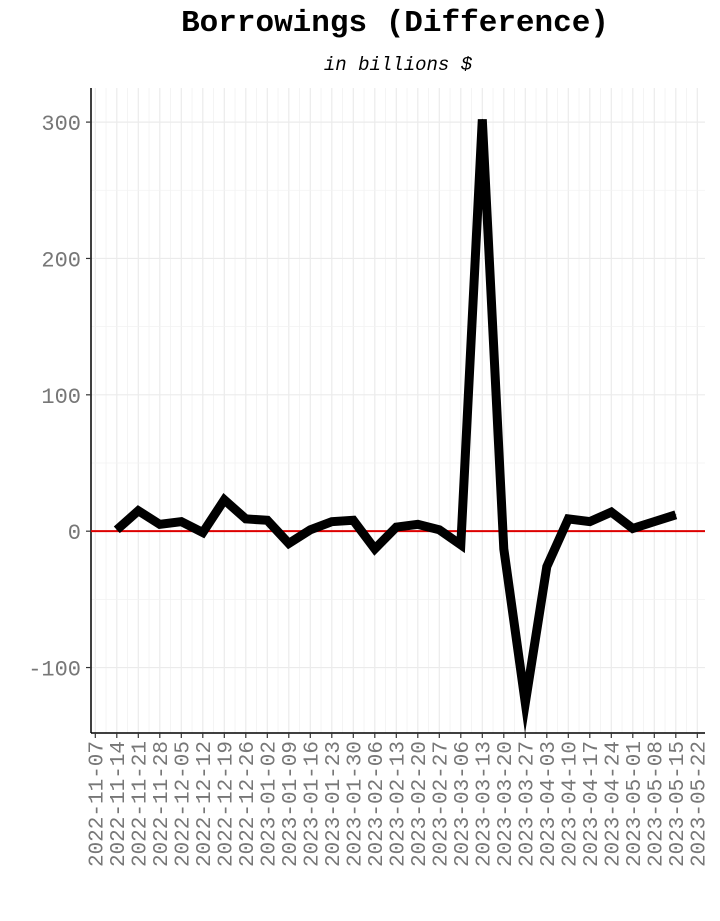  I want to click on x-tick-label: 2023-04-10, so click(570, 804).